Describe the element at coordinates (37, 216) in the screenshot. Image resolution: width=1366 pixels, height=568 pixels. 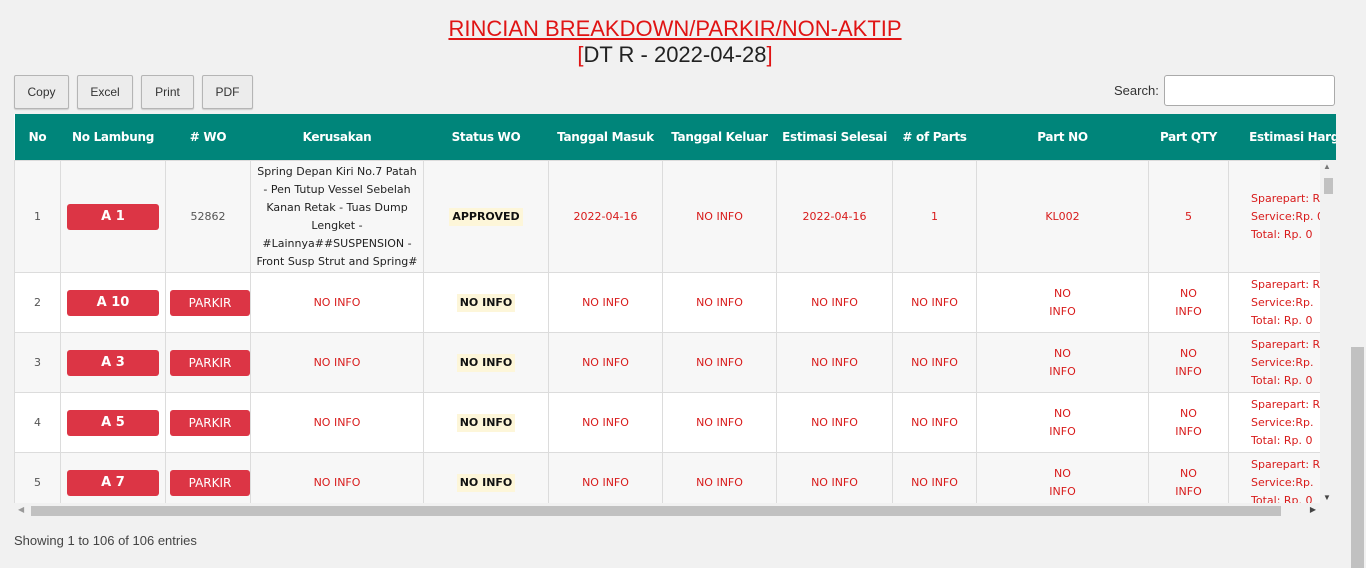
I see `cell-no: 1` at that location.